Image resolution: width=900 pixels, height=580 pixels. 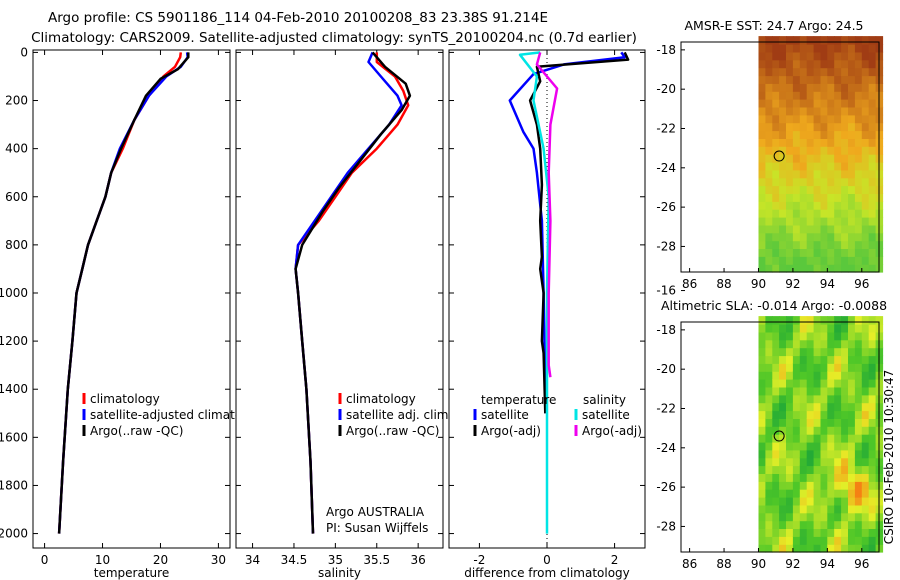 I want to click on salinity-xtick-label: 36, so click(x=418, y=560).